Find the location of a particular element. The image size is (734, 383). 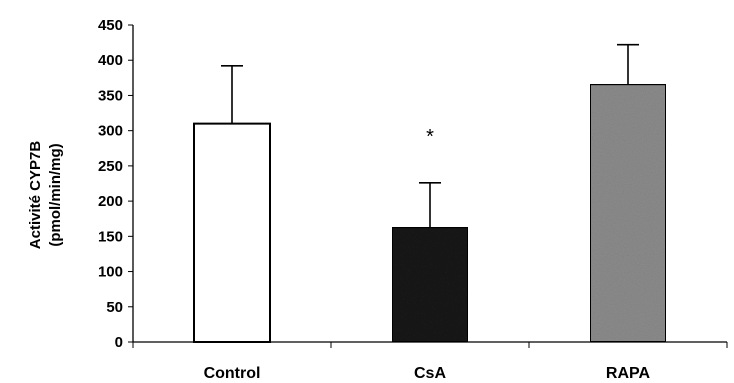

bar-control is located at coordinates (232, 232).